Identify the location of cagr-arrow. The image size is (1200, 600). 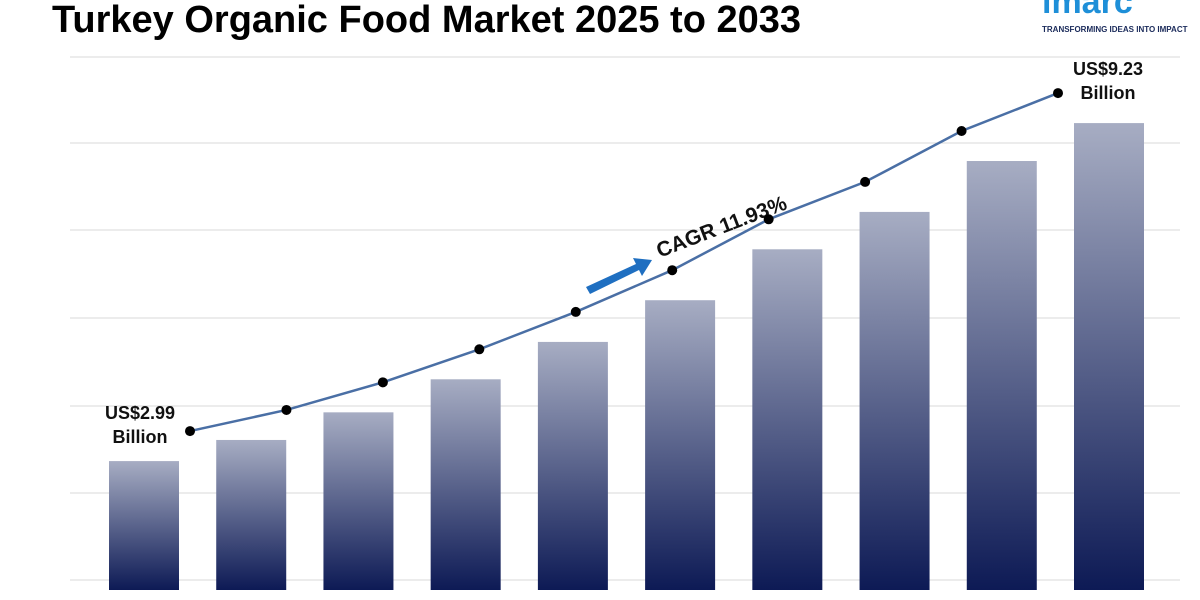
(619, 276).